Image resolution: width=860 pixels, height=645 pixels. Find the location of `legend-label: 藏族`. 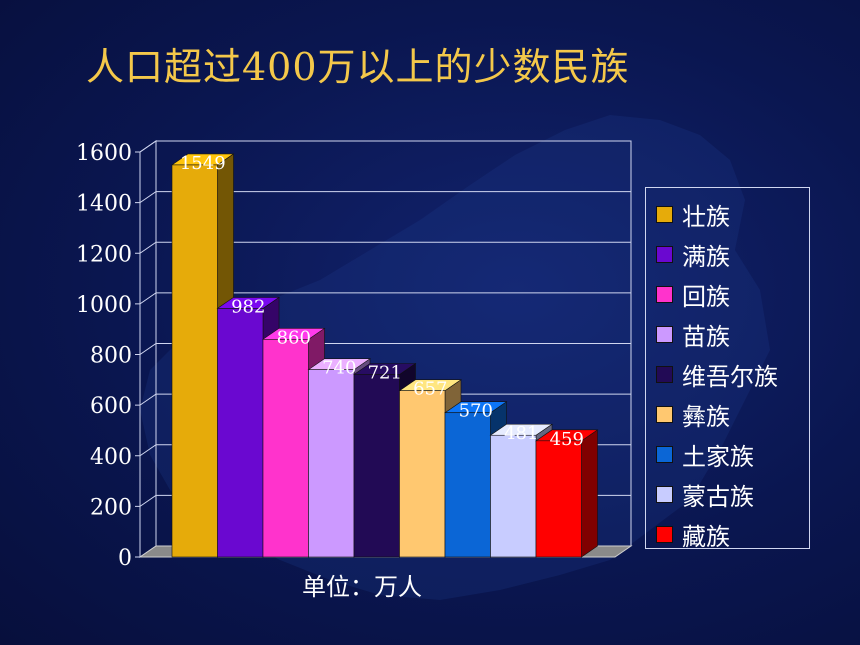

legend-label: 藏族 is located at coordinates (706, 536).